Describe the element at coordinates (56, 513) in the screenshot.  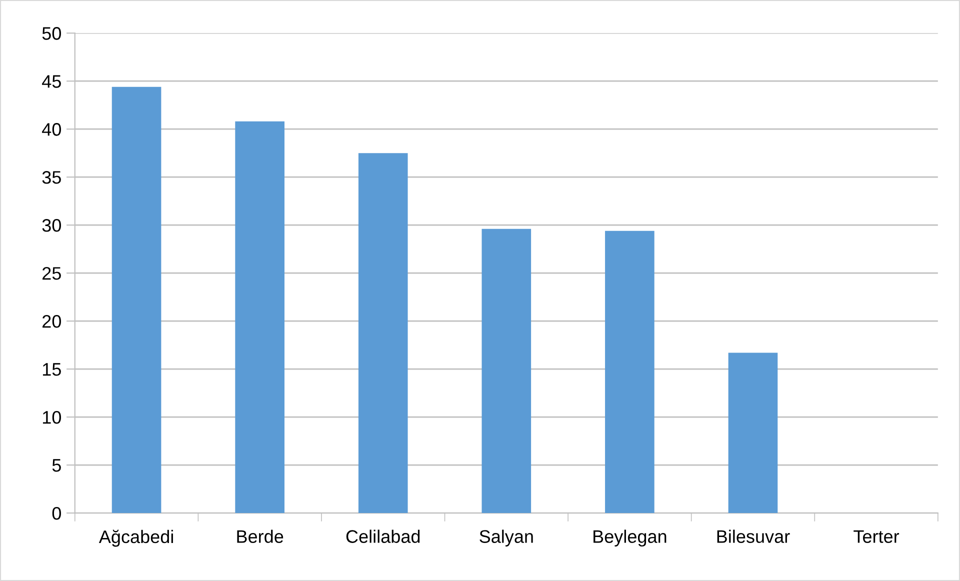
I see `y-tick-label: 0` at that location.